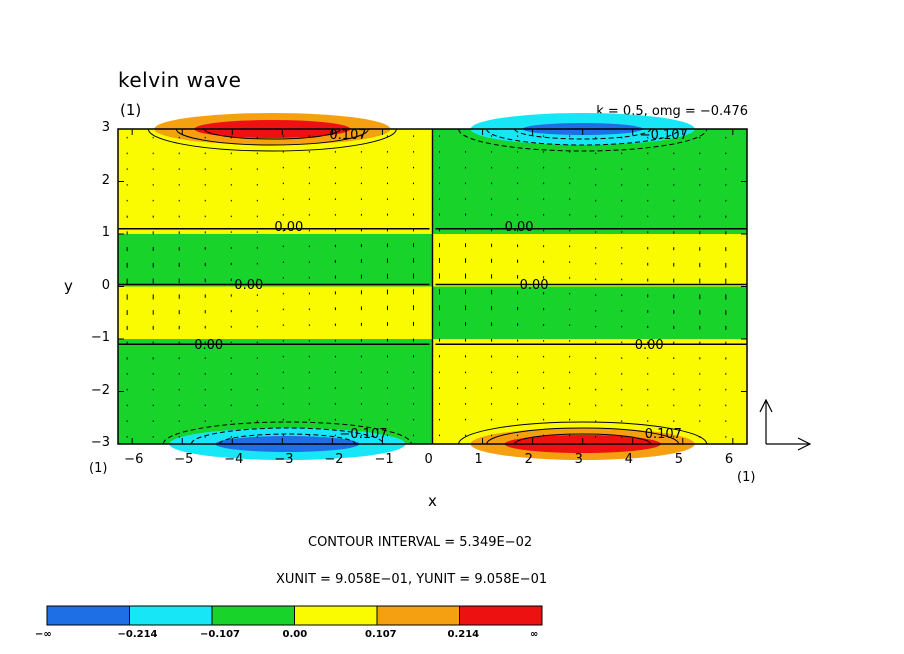 This screenshot has height=654, width=904. What do you see at coordinates (134, 459) in the screenshot?
I see `x-tick-label: −6` at bounding box center [134, 459].